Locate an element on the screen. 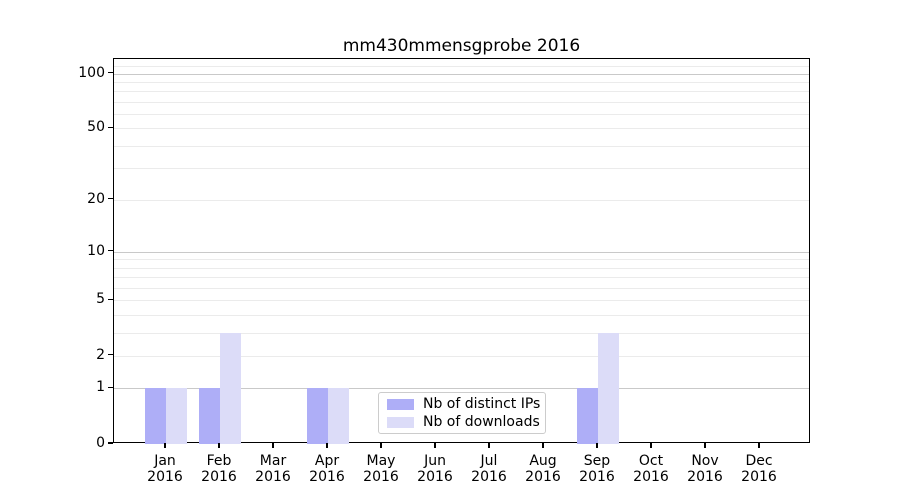  bar-apr-downloads is located at coordinates (338, 416).